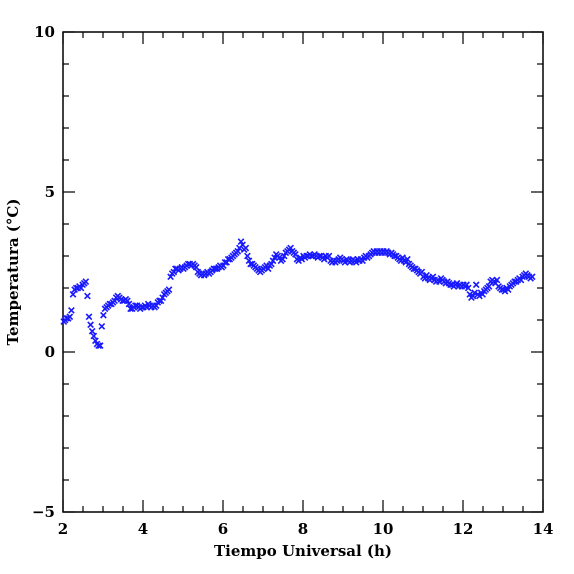  What do you see at coordinates (50, 192) in the screenshot?
I see `y-tick-label: 5` at bounding box center [50, 192].